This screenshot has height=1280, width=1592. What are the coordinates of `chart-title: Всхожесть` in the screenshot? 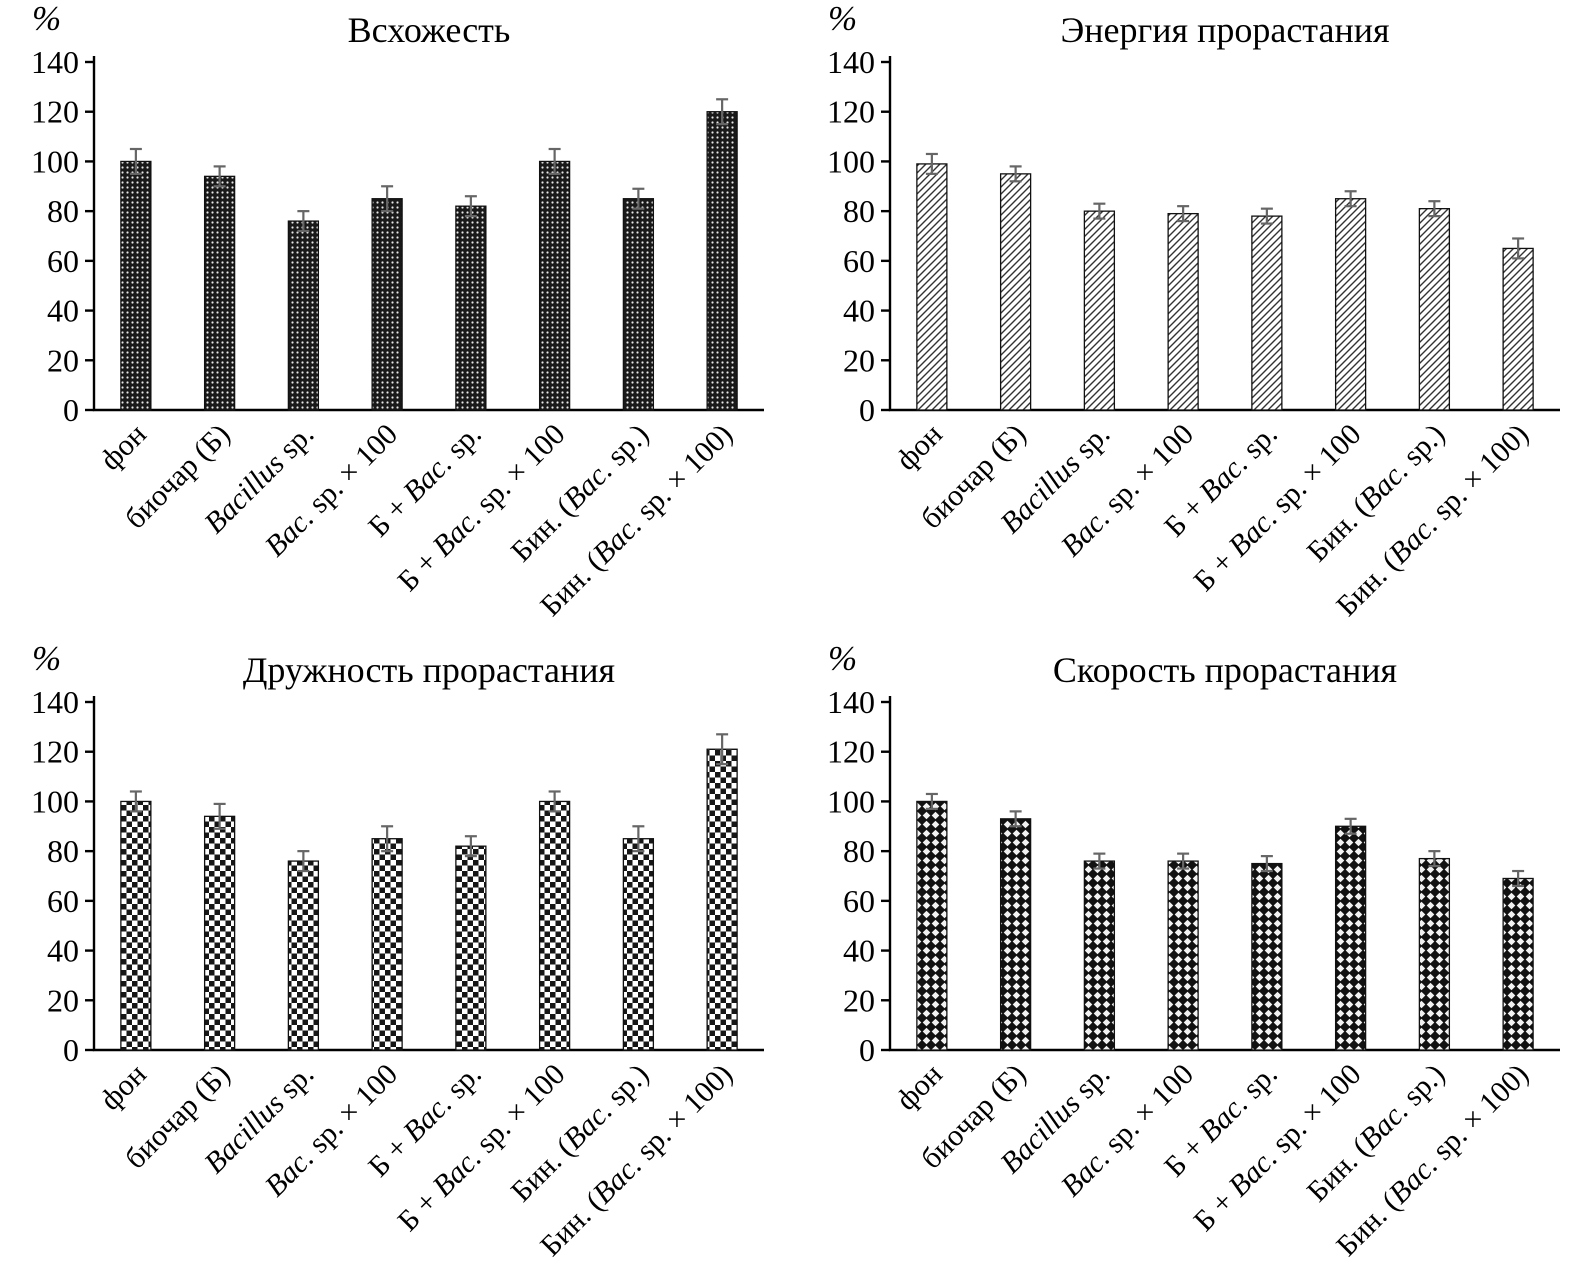 It's located at (429, 30).